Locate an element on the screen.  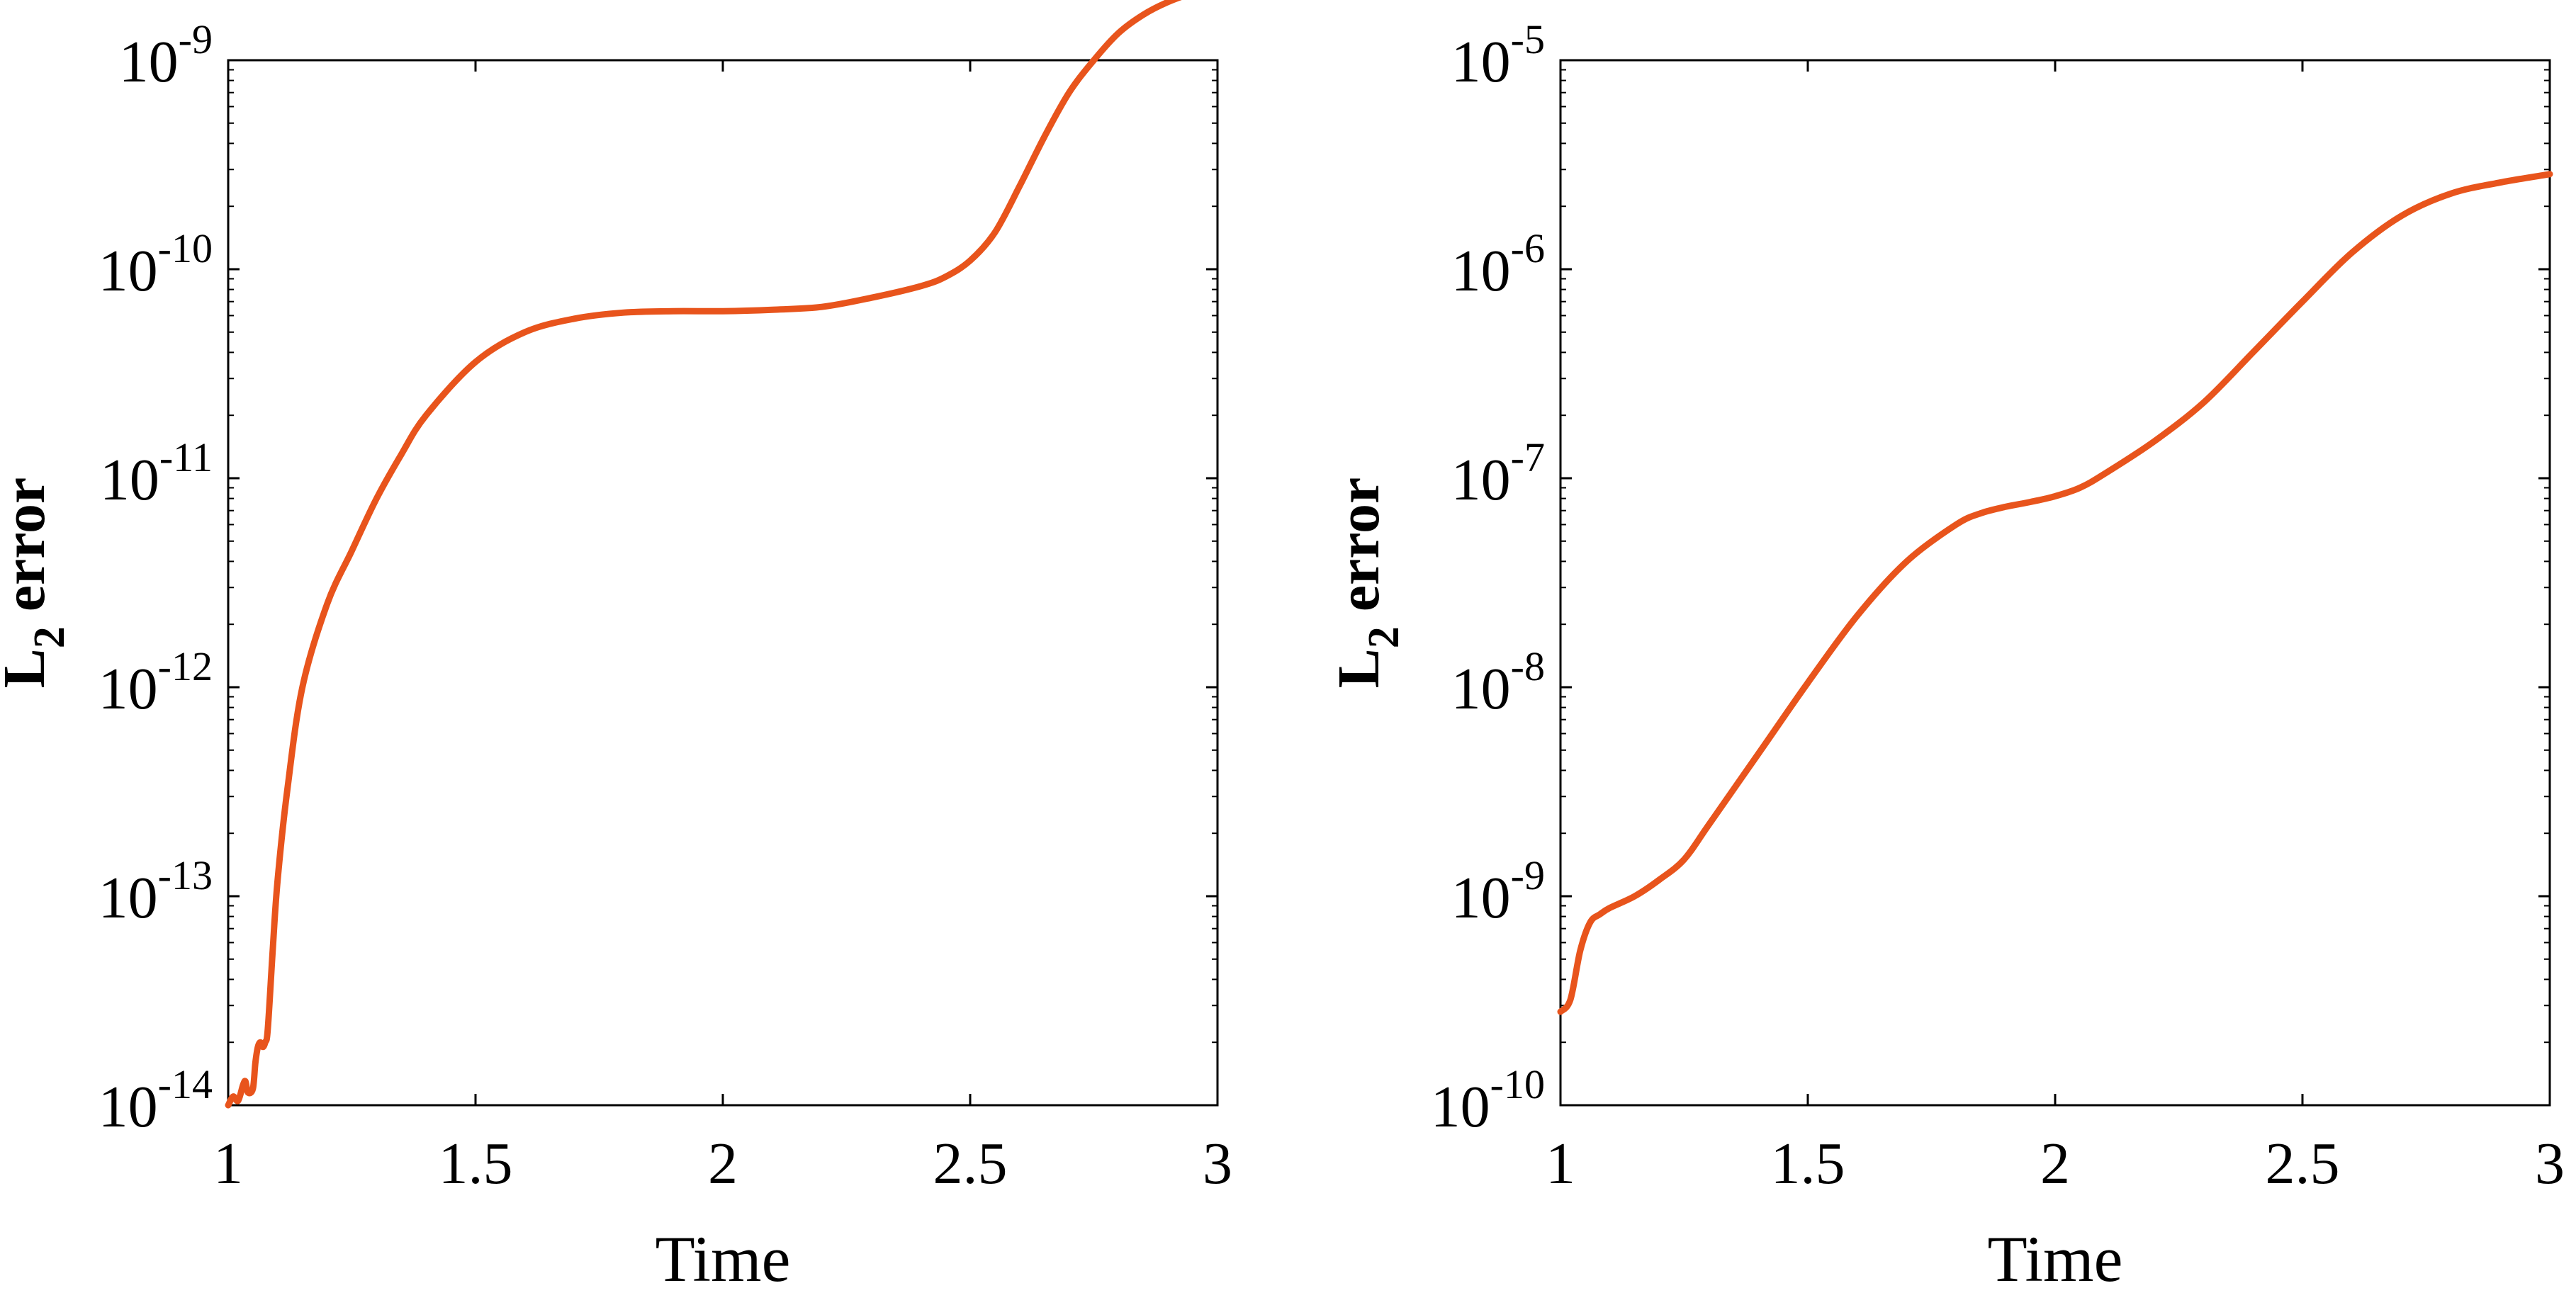
y-tick-label: 10⁻¹¹ is located at coordinates (156, 473).